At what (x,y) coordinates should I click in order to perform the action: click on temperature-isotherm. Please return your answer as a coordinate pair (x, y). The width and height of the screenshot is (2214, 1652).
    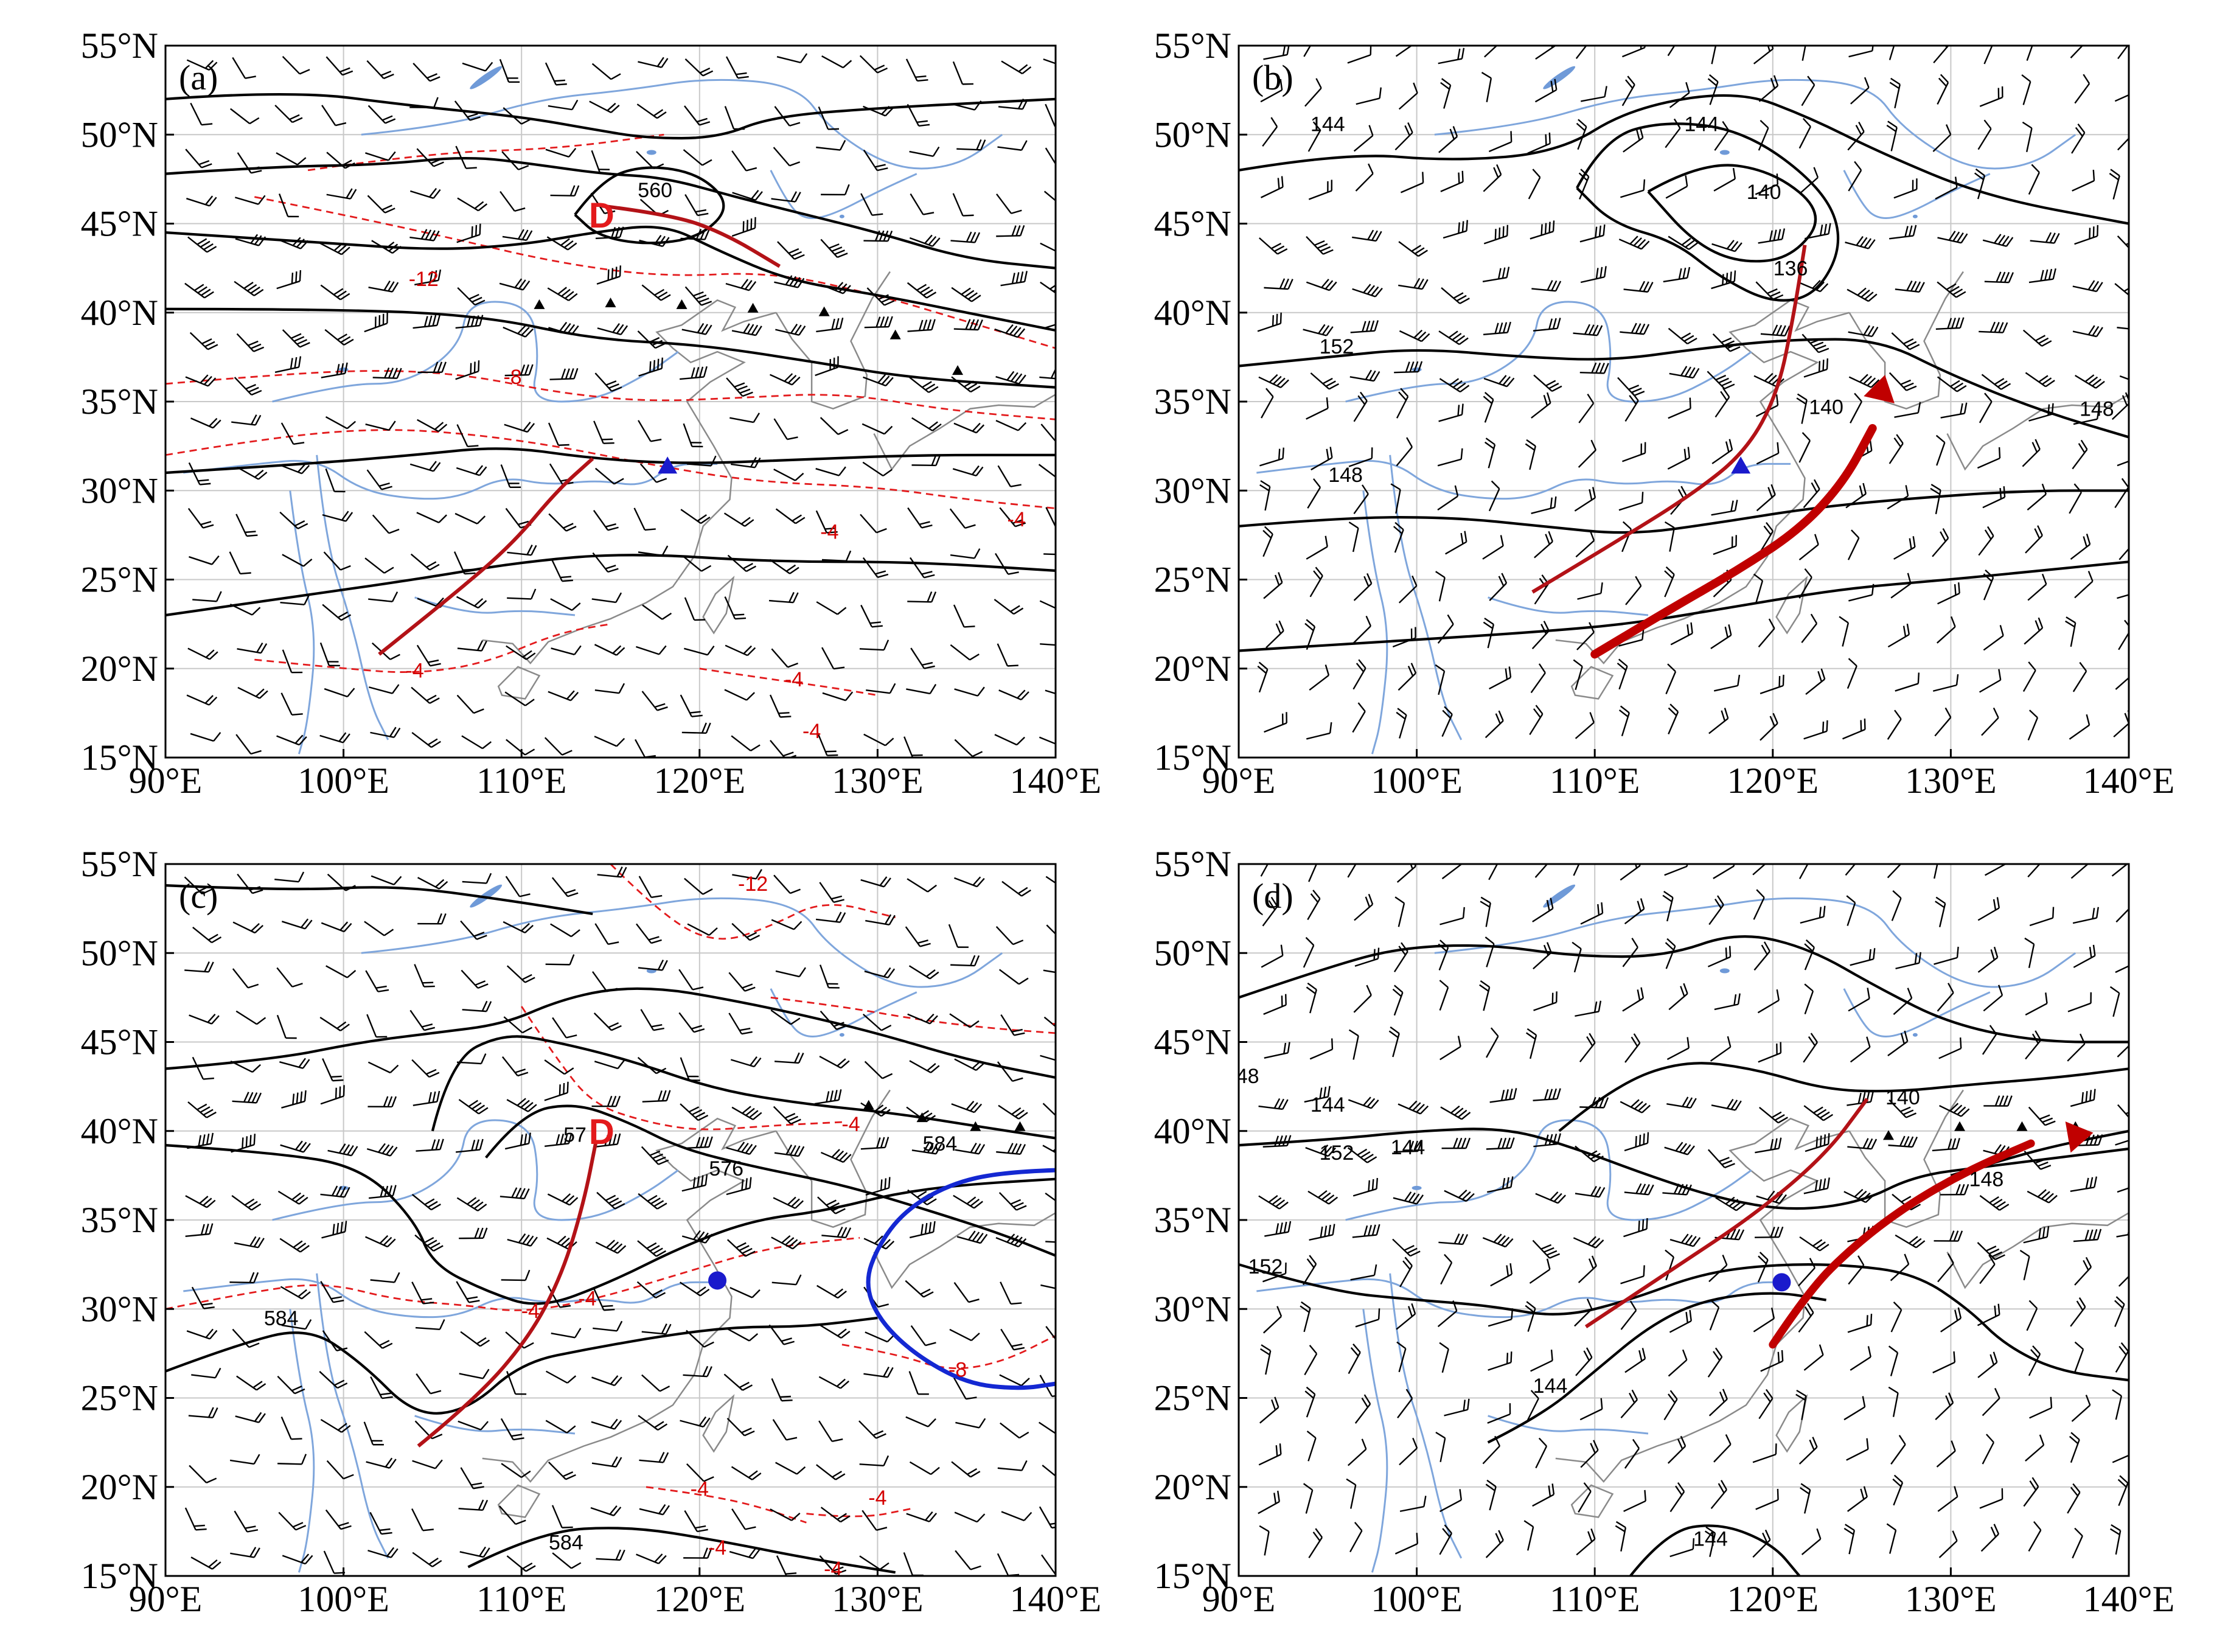
    Looking at the image, I should click on (860, 1512).